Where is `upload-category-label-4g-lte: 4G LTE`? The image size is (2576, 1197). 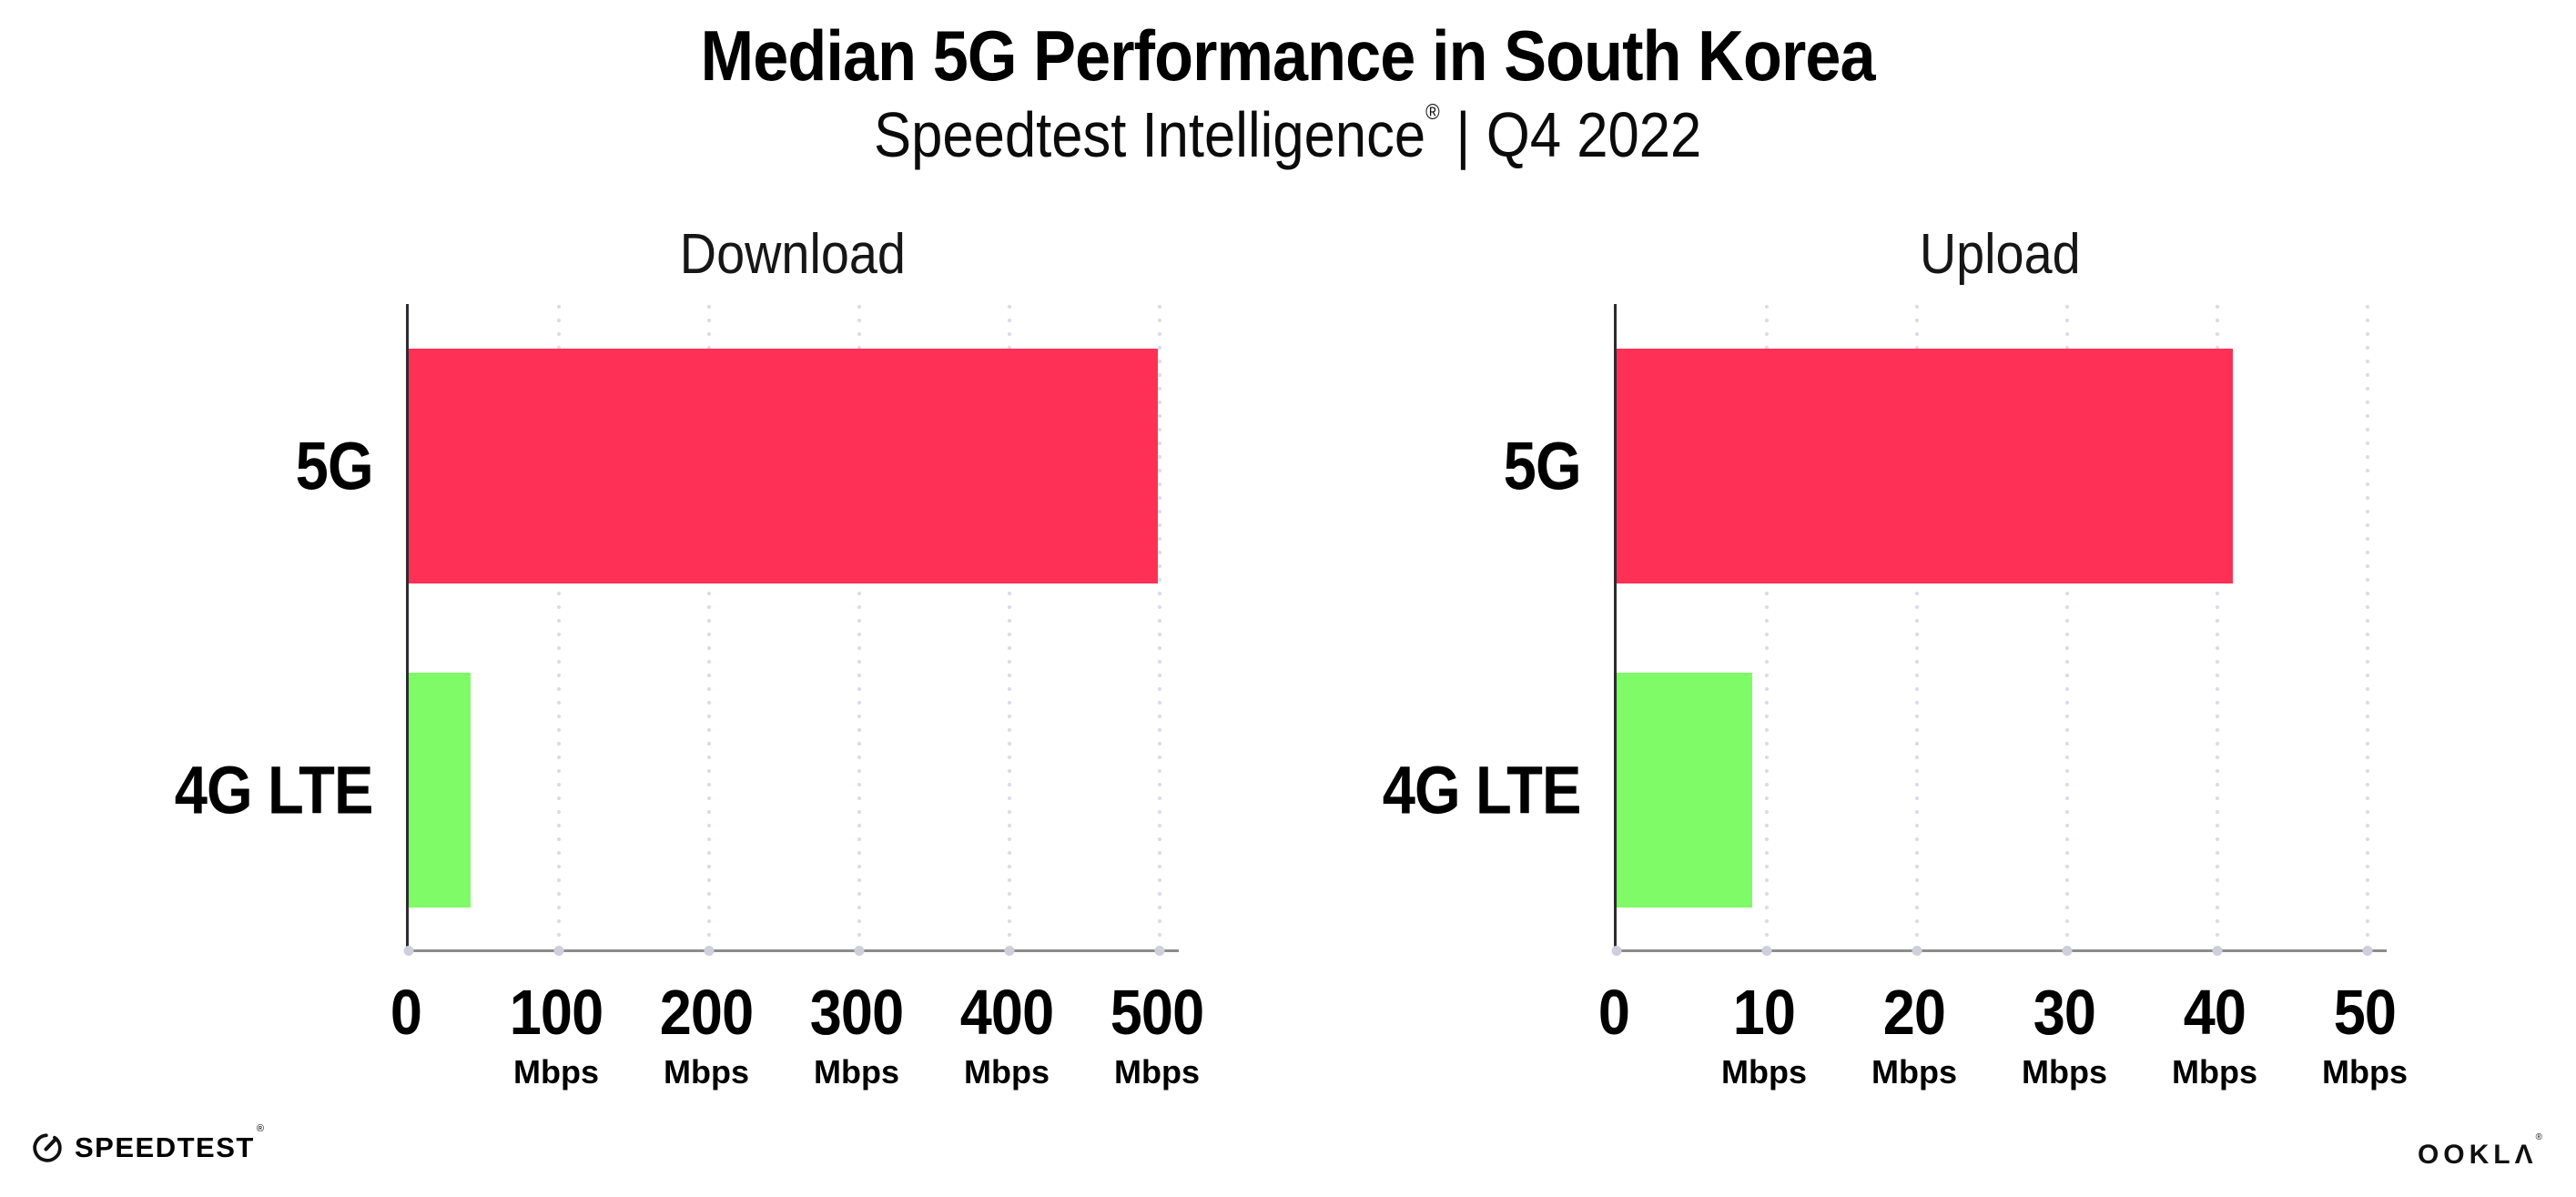
upload-category-label-4g-lte: 4G LTE is located at coordinates (1482, 790).